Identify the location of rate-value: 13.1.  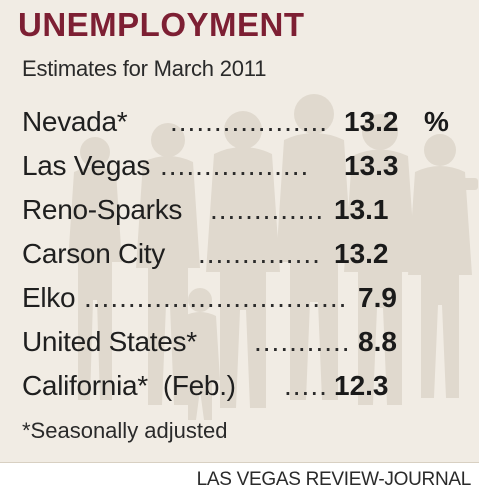
(361, 209).